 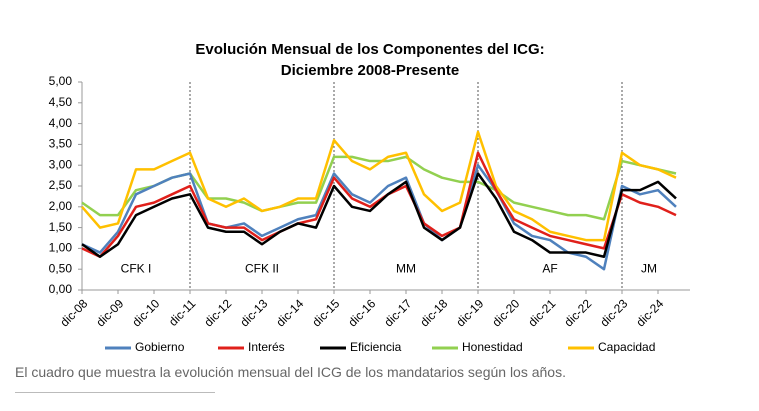 What do you see at coordinates (406, 268) in the screenshot?
I see `period-label: MM` at bounding box center [406, 268].